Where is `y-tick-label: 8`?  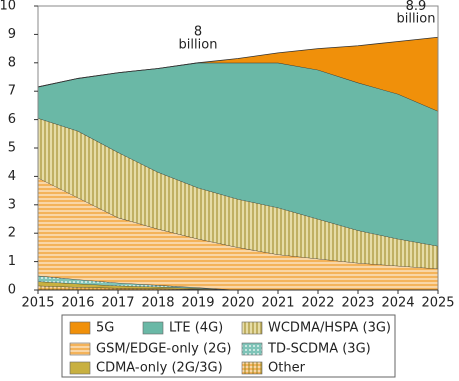 y-tick-label: 8 is located at coordinates (12, 62).